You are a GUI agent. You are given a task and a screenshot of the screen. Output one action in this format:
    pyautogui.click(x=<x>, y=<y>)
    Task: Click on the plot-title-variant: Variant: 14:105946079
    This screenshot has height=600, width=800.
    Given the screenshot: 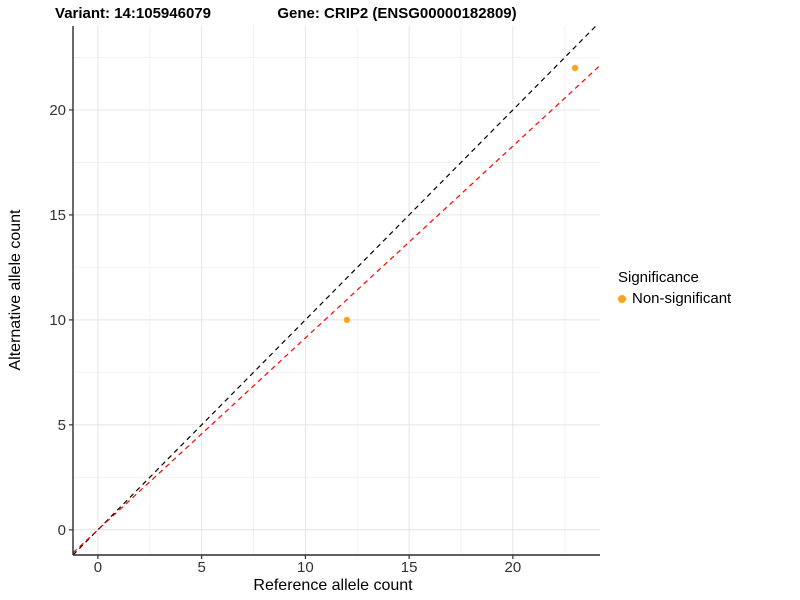 What is the action you would take?
    pyautogui.click(x=133, y=13)
    